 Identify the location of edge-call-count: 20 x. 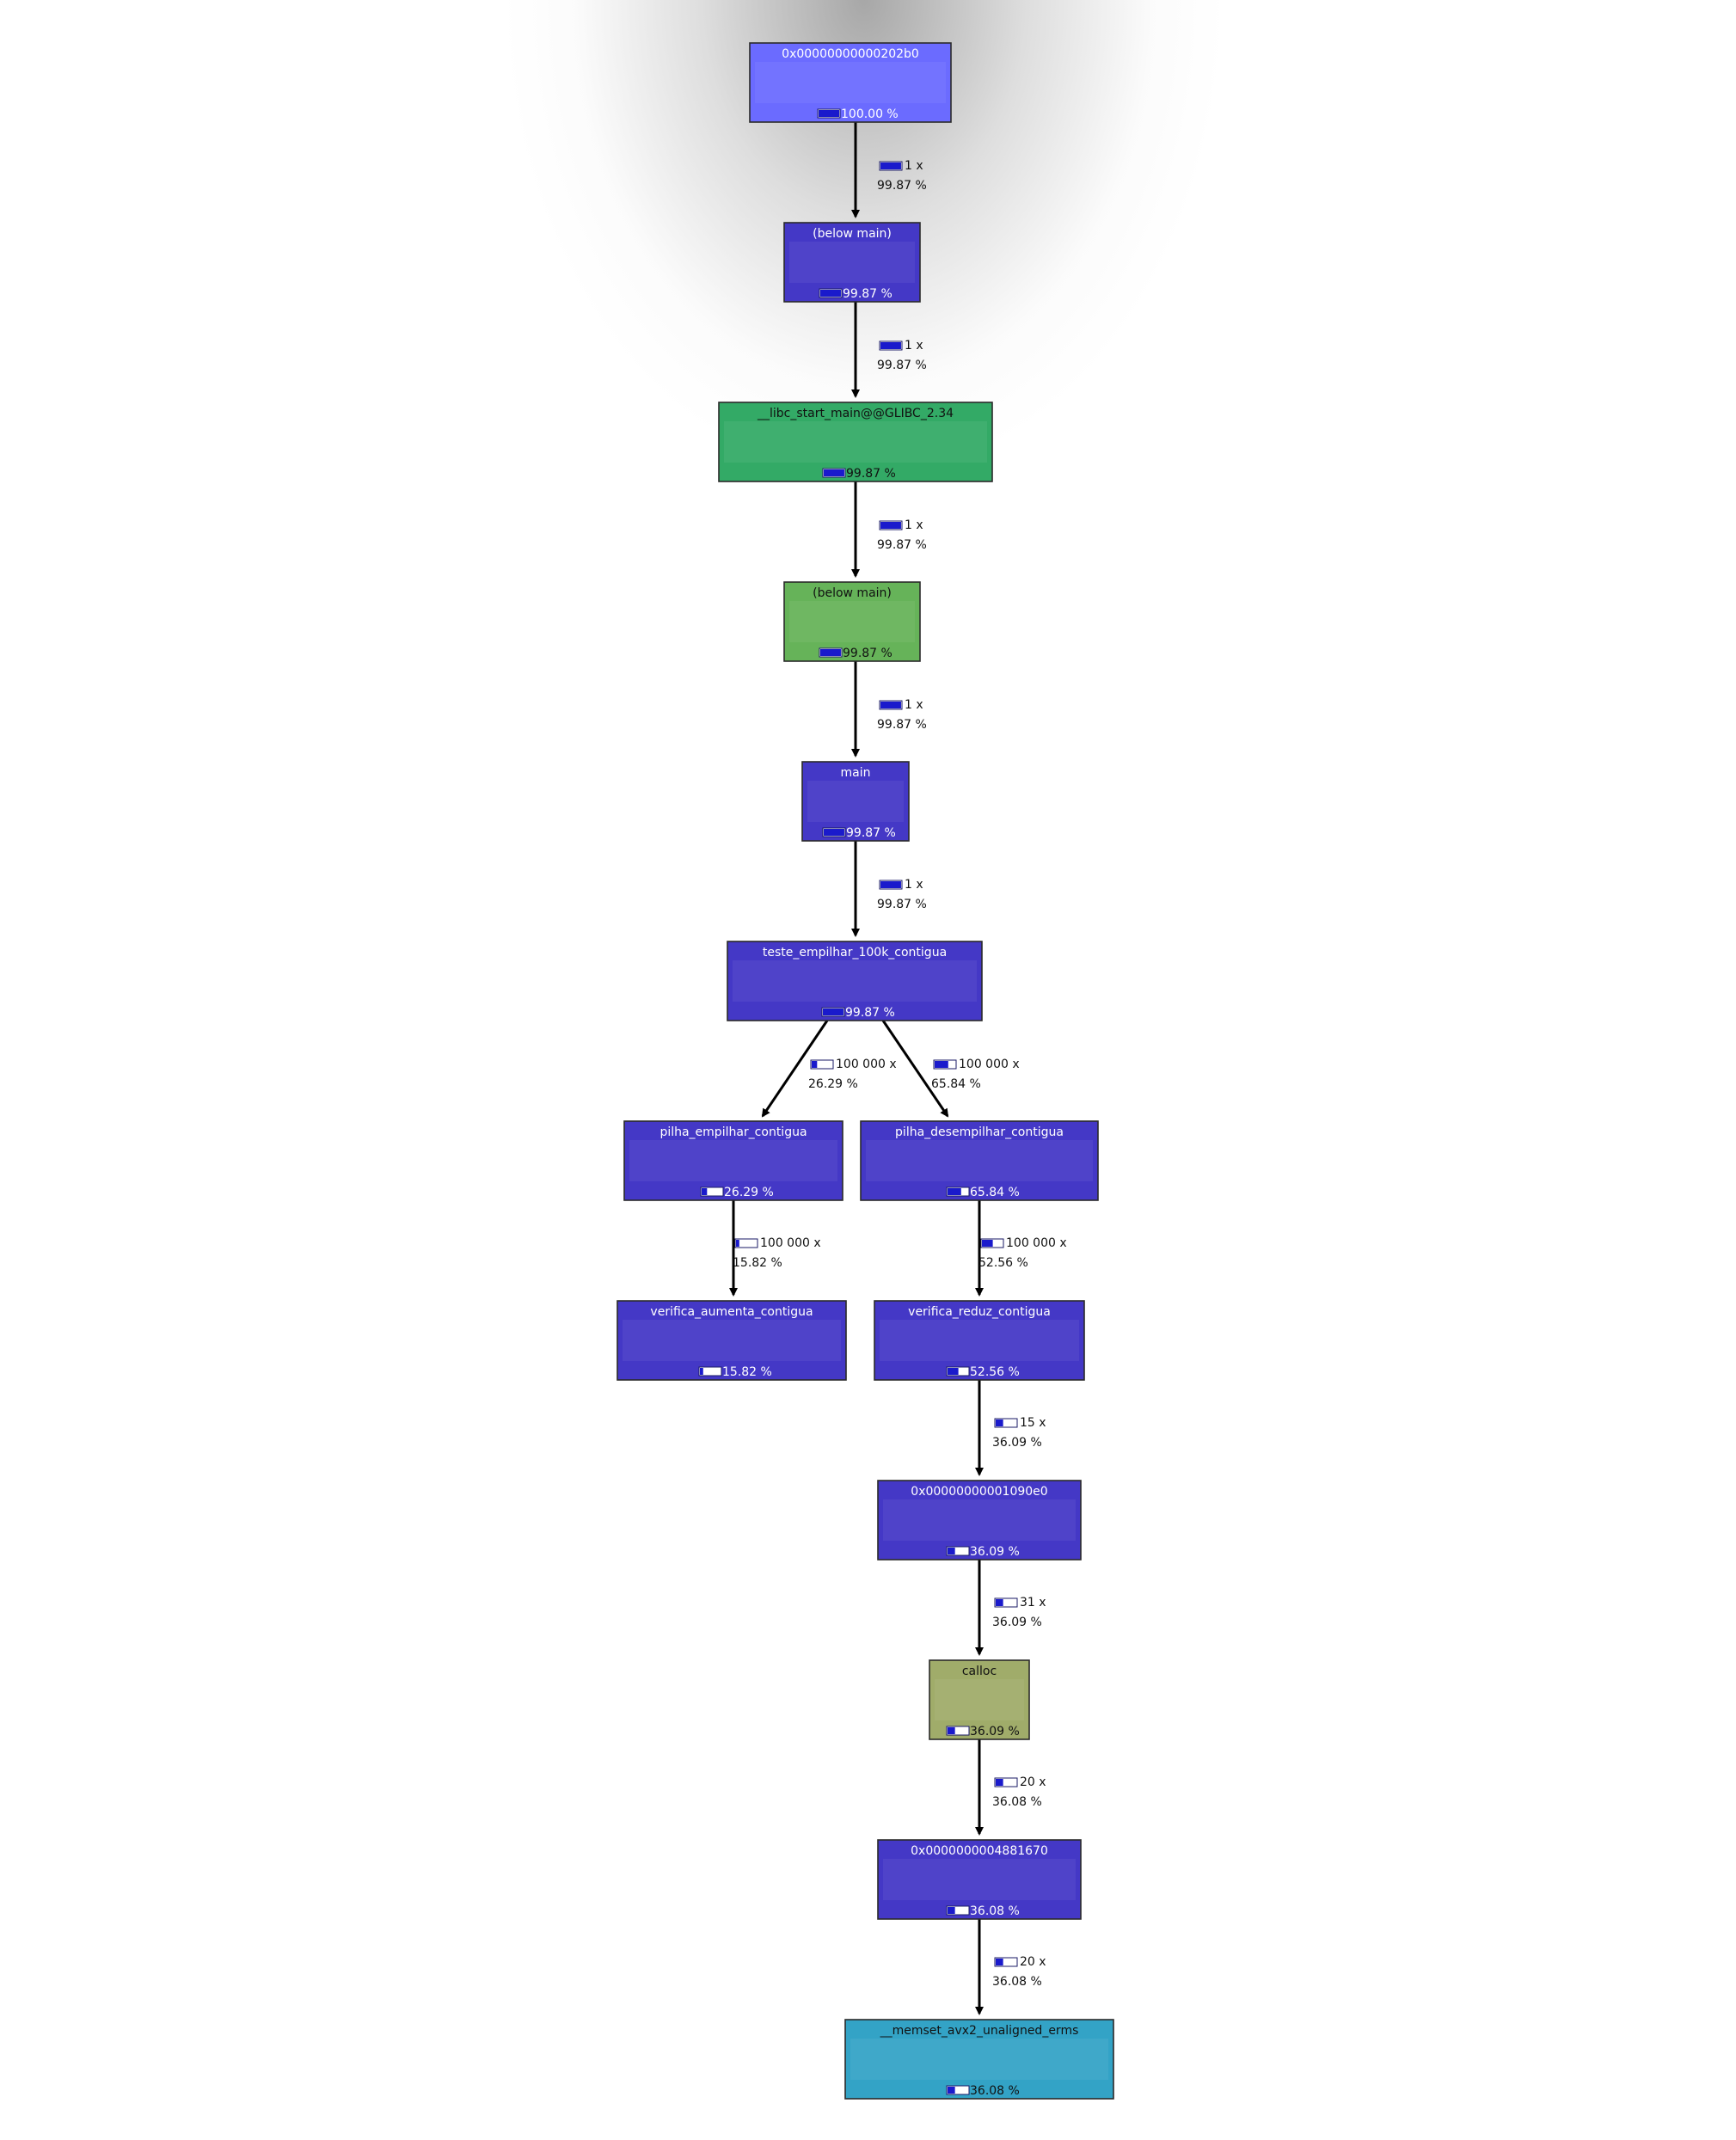
(1033, 1962).